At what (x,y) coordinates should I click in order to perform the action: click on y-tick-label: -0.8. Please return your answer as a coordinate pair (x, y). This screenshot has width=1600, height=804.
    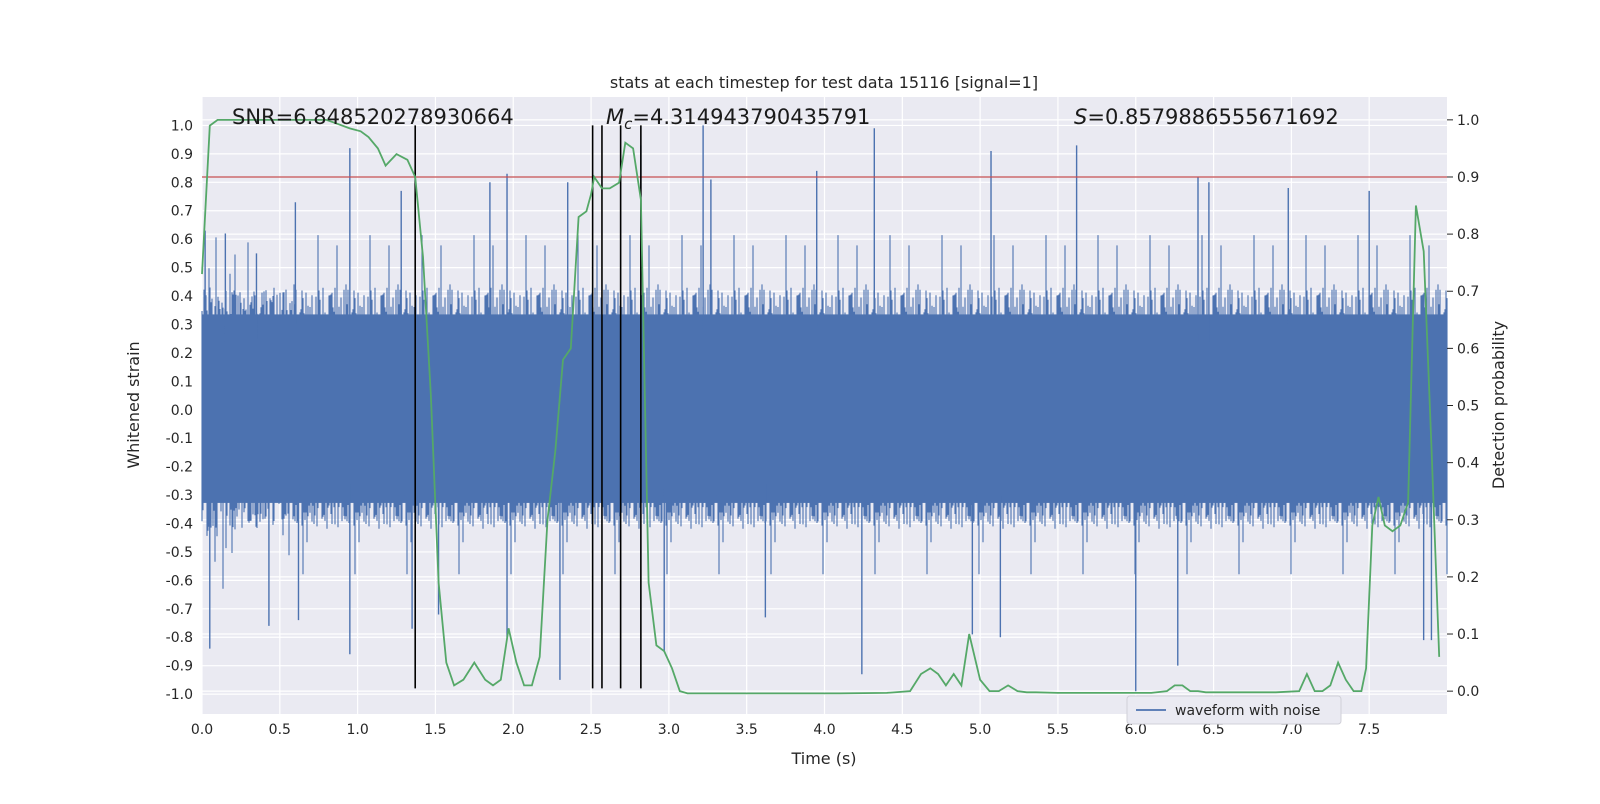
    Looking at the image, I should click on (179, 638).